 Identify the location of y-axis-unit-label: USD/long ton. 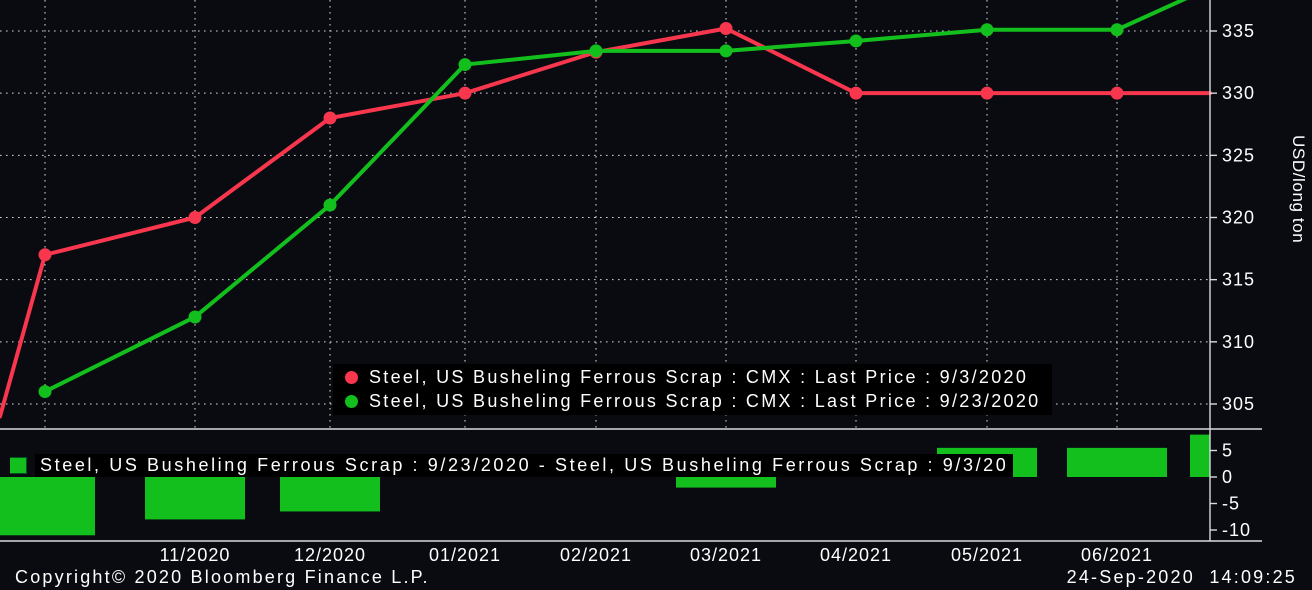
(1298, 189).